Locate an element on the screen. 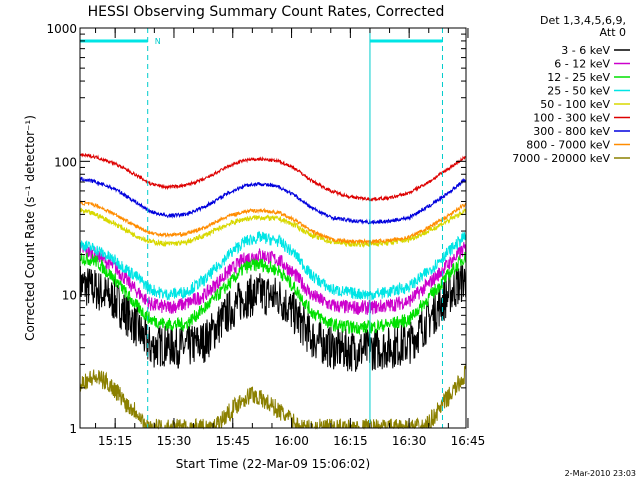  y-tick-label: 100 is located at coordinates (65, 162).